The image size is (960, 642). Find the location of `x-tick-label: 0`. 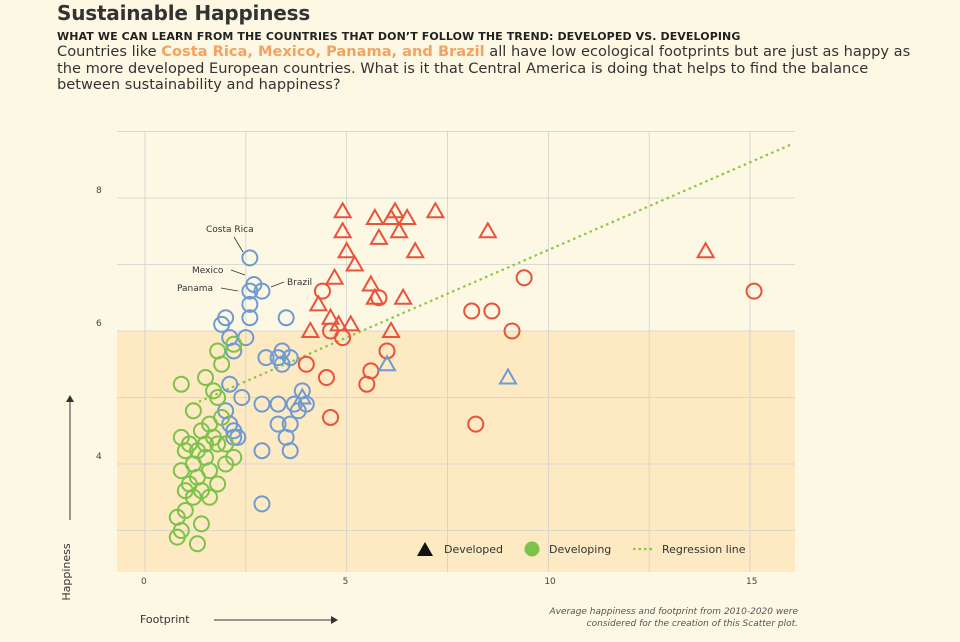

x-tick-label: 0 is located at coordinates (144, 582).